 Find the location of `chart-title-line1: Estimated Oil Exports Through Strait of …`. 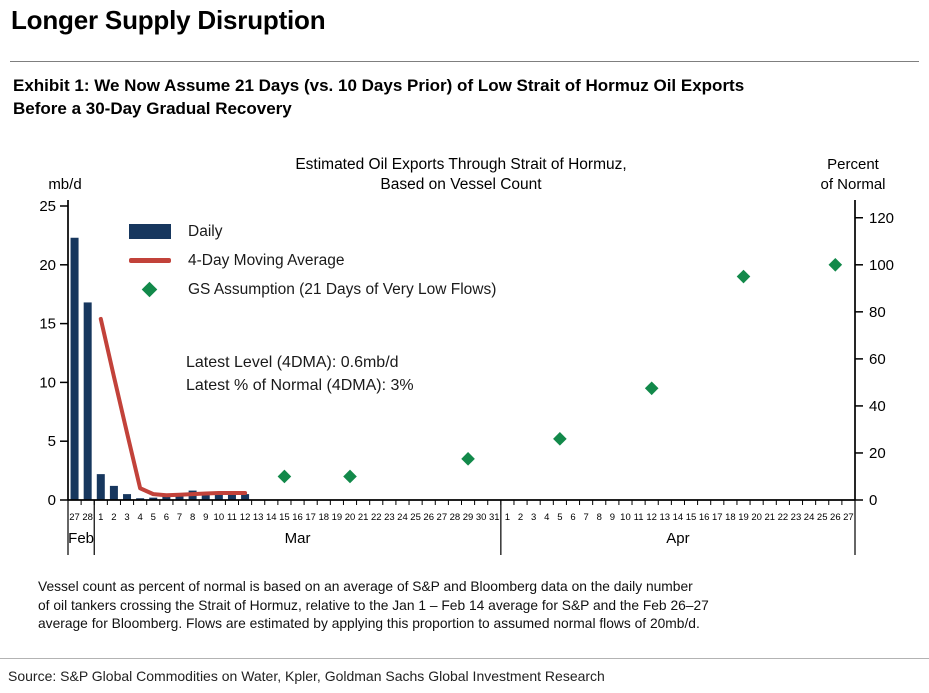

chart-title-line1: Estimated Oil Exports Through Strait of … is located at coordinates (461, 164).